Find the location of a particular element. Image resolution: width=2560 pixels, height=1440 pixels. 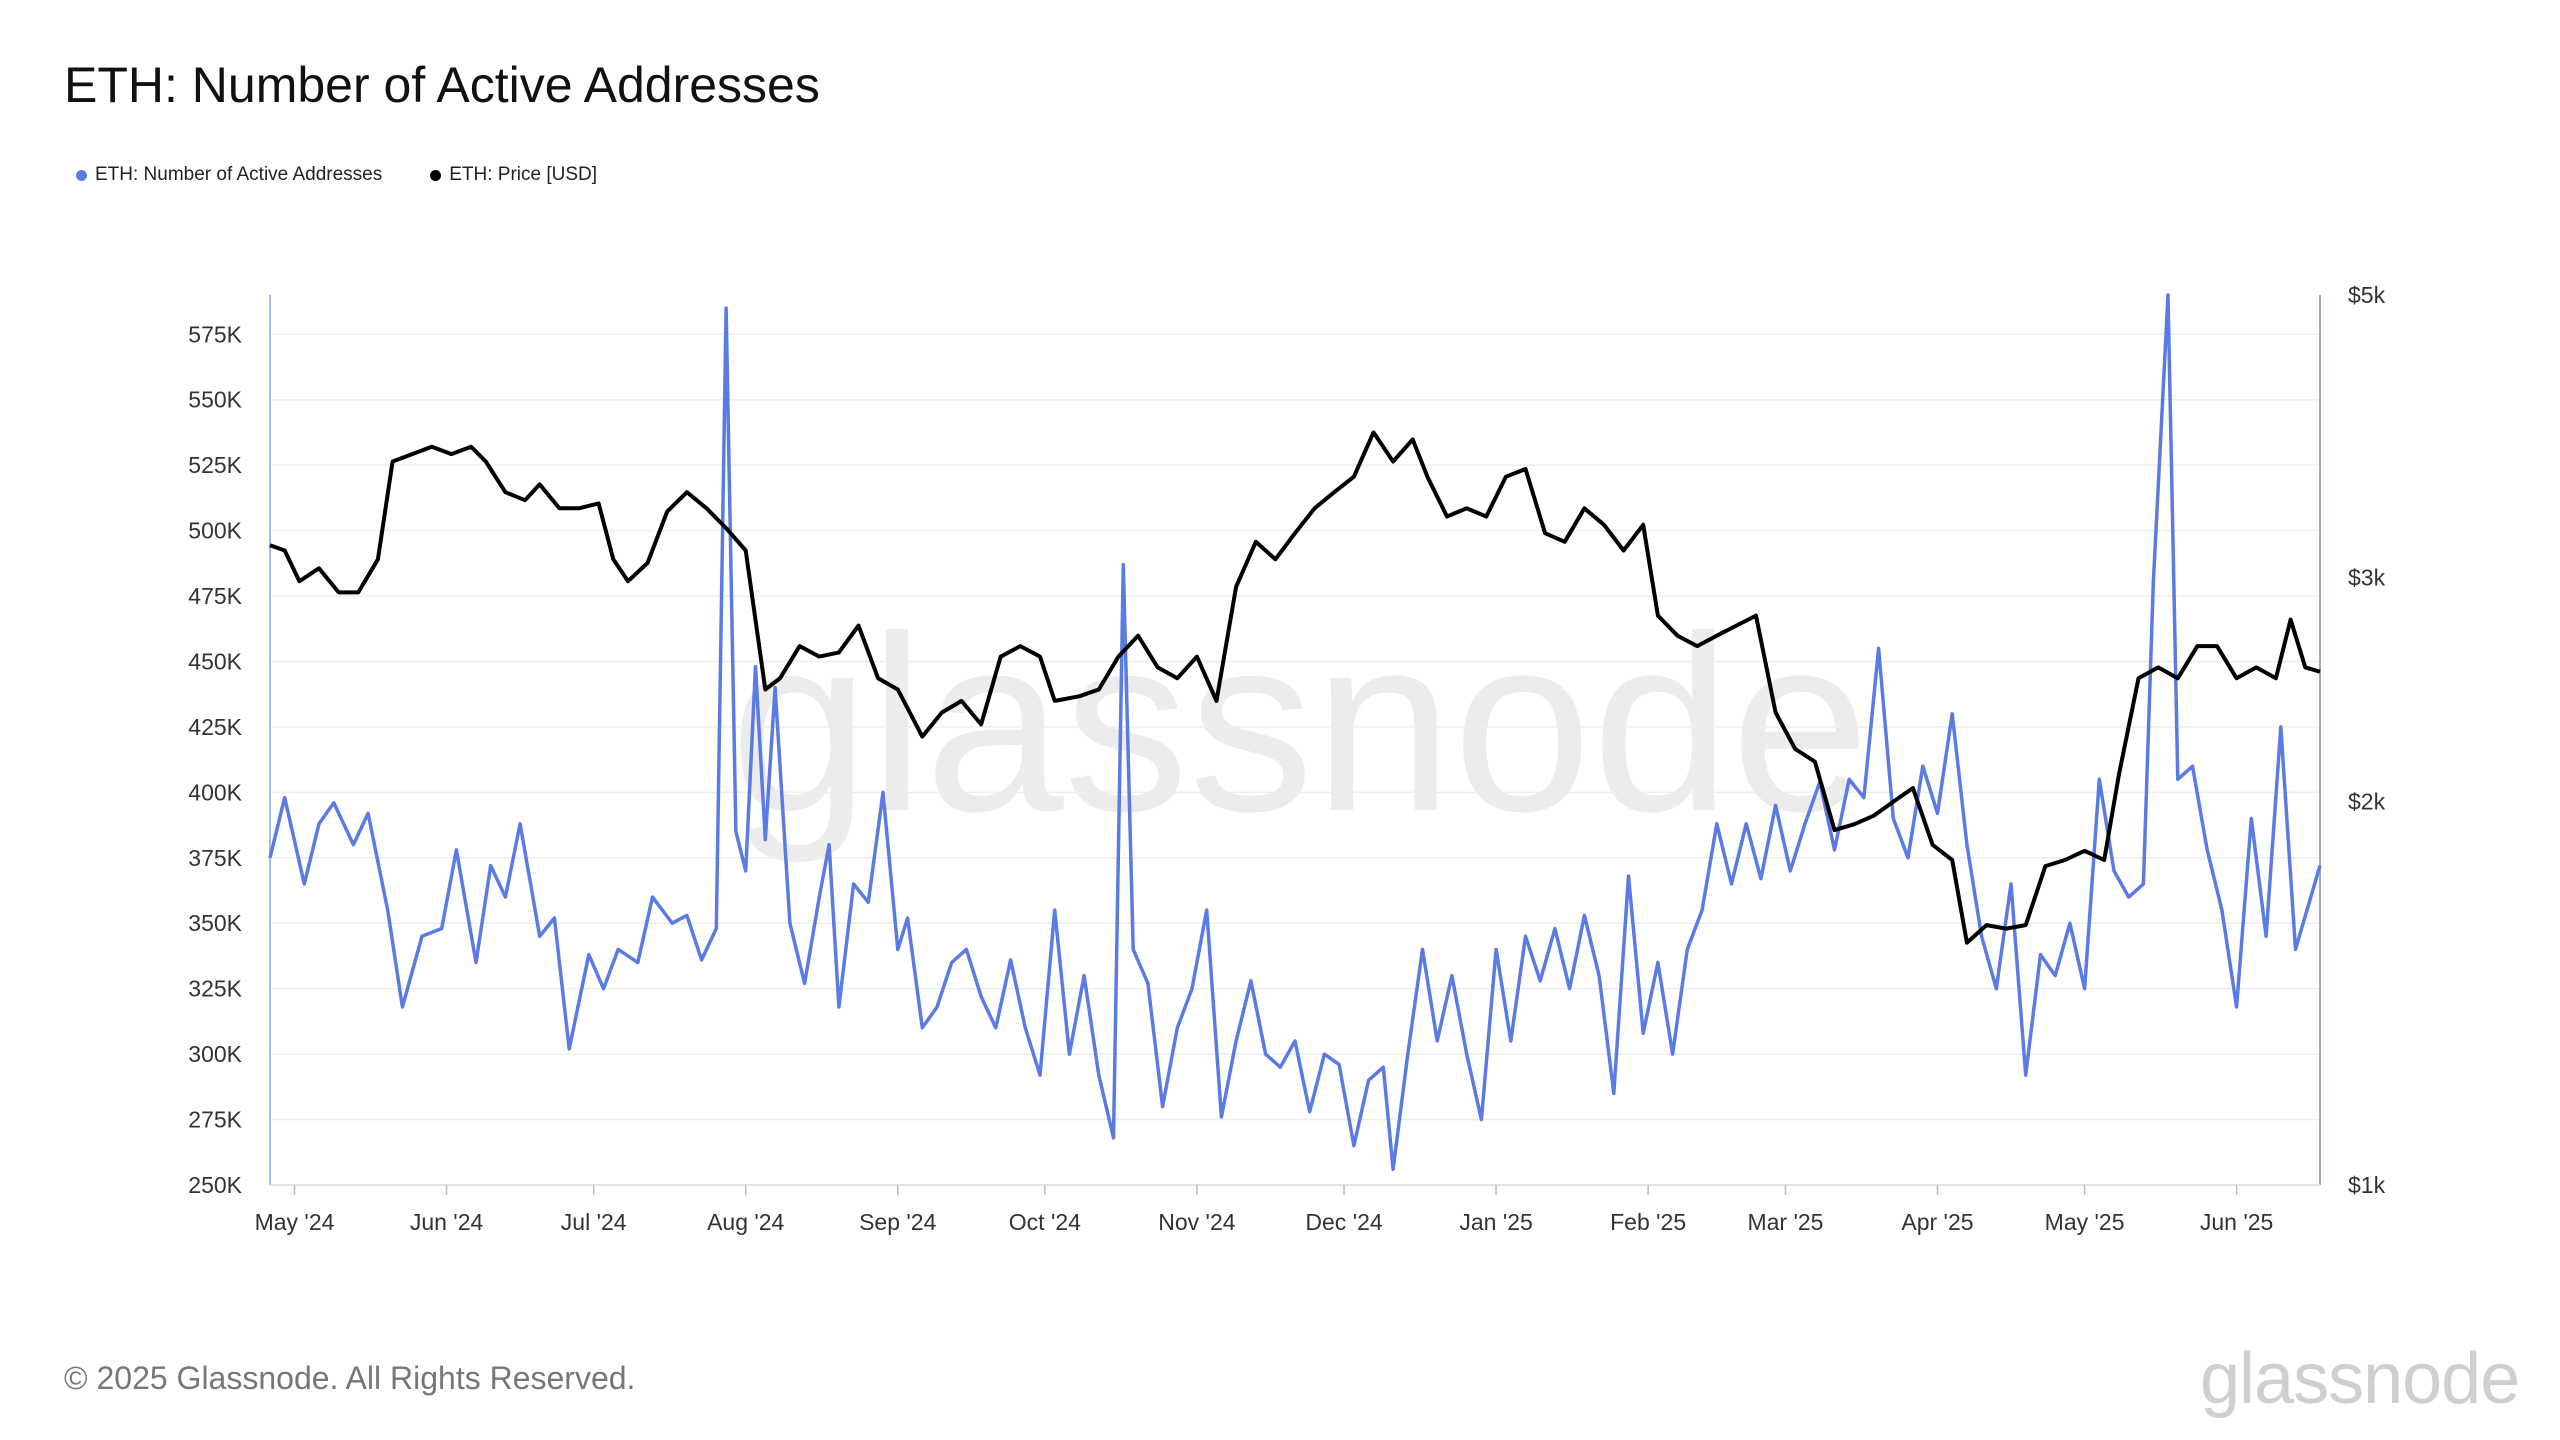

legend-dot-price is located at coordinates (436, 175).